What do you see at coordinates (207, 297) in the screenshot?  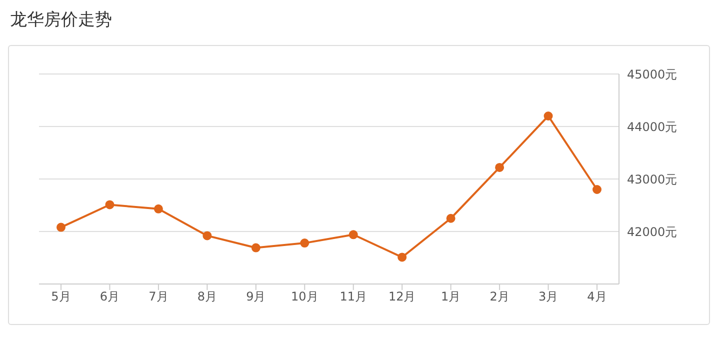 I see `x-tick-label: 8月` at bounding box center [207, 297].